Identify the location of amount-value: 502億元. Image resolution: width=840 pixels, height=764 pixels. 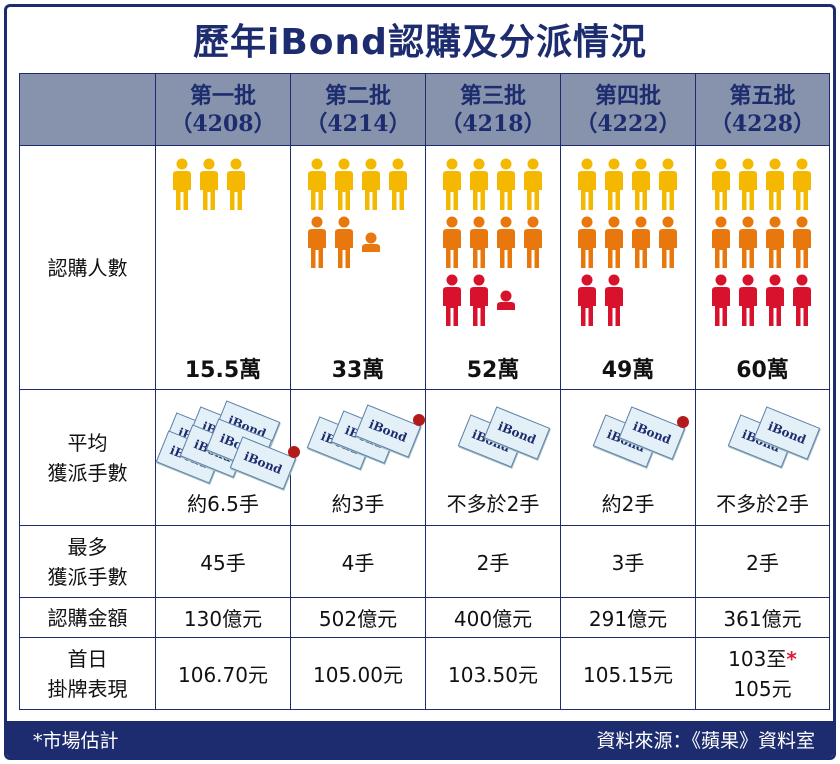
(358, 617).